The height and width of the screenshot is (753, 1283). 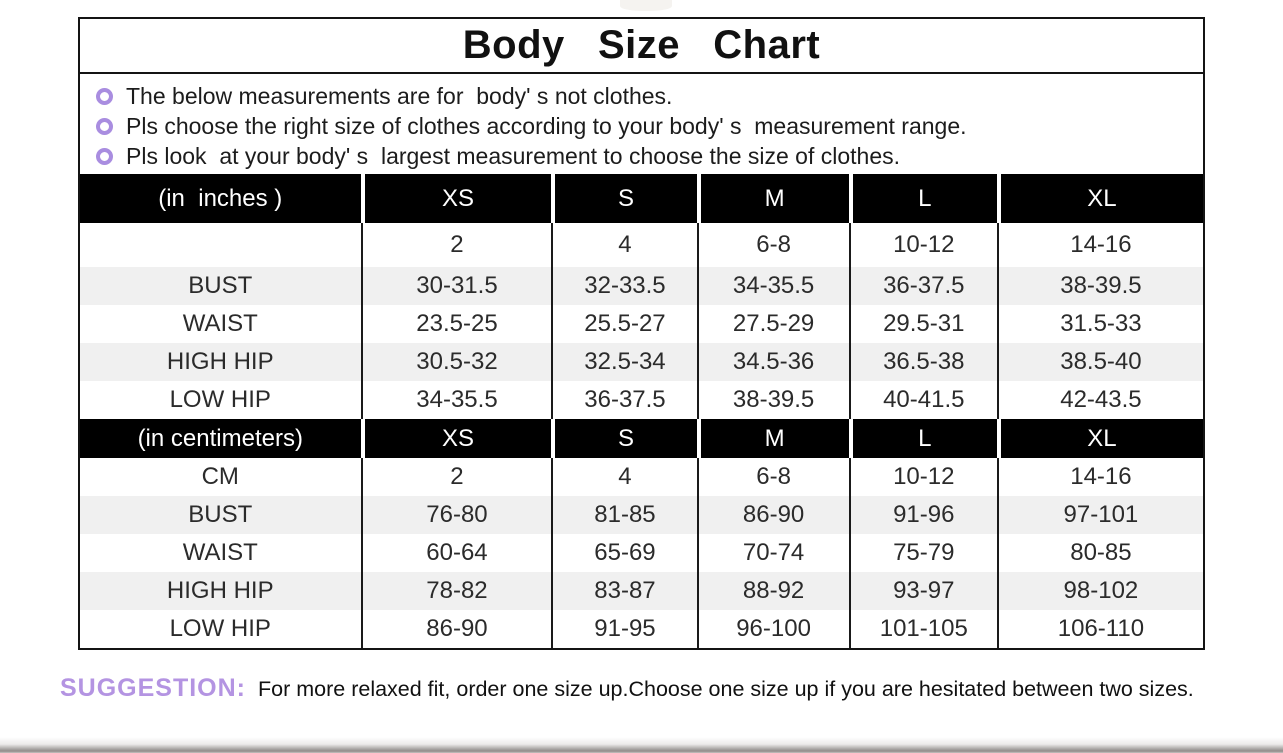 What do you see at coordinates (220, 477) in the screenshot?
I see `row-label-cm: CM` at bounding box center [220, 477].